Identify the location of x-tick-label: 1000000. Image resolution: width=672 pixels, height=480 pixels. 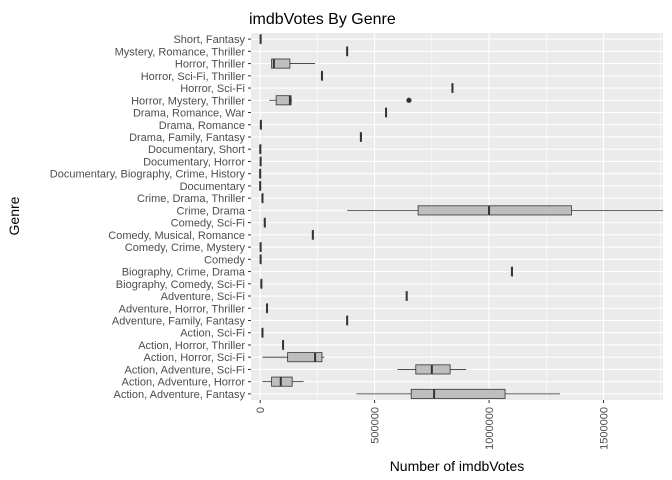
(490, 428).